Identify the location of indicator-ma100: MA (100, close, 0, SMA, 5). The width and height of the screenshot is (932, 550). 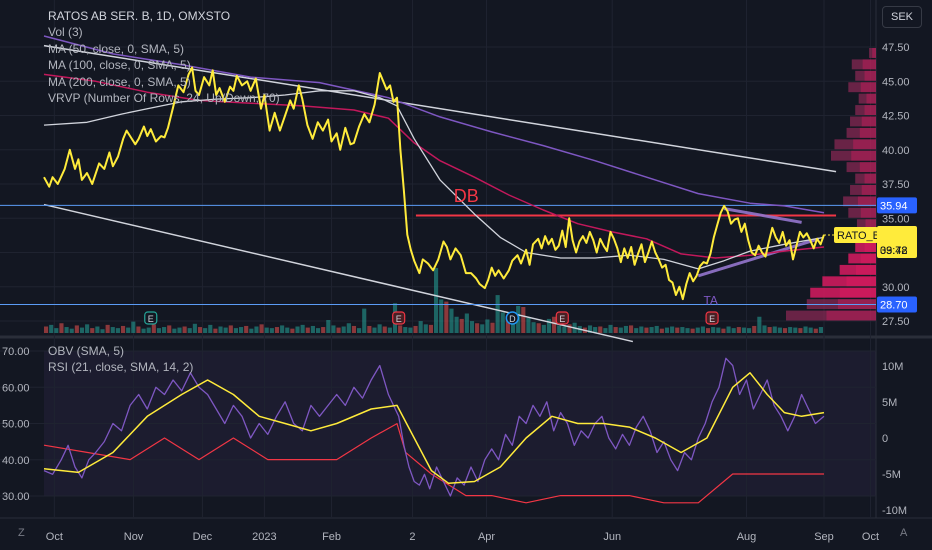
(119, 65).